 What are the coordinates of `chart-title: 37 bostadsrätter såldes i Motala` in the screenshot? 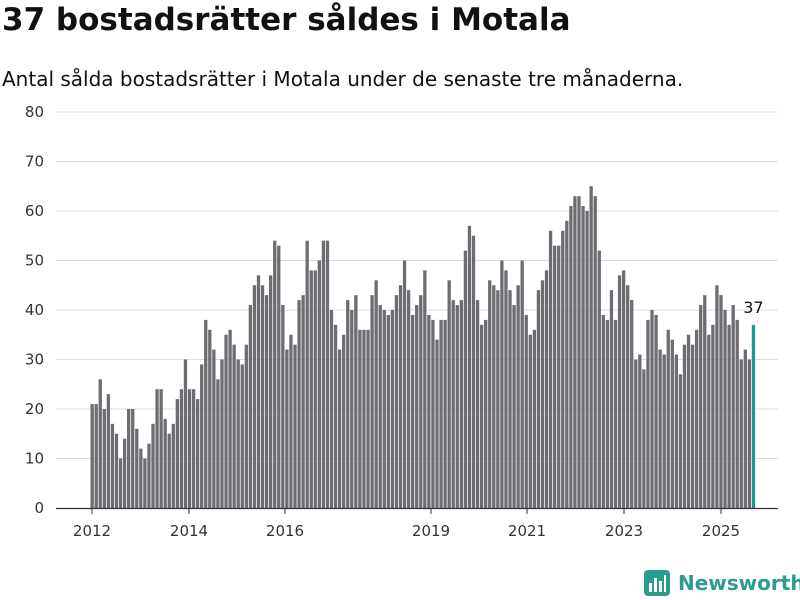 It's located at (286, 20).